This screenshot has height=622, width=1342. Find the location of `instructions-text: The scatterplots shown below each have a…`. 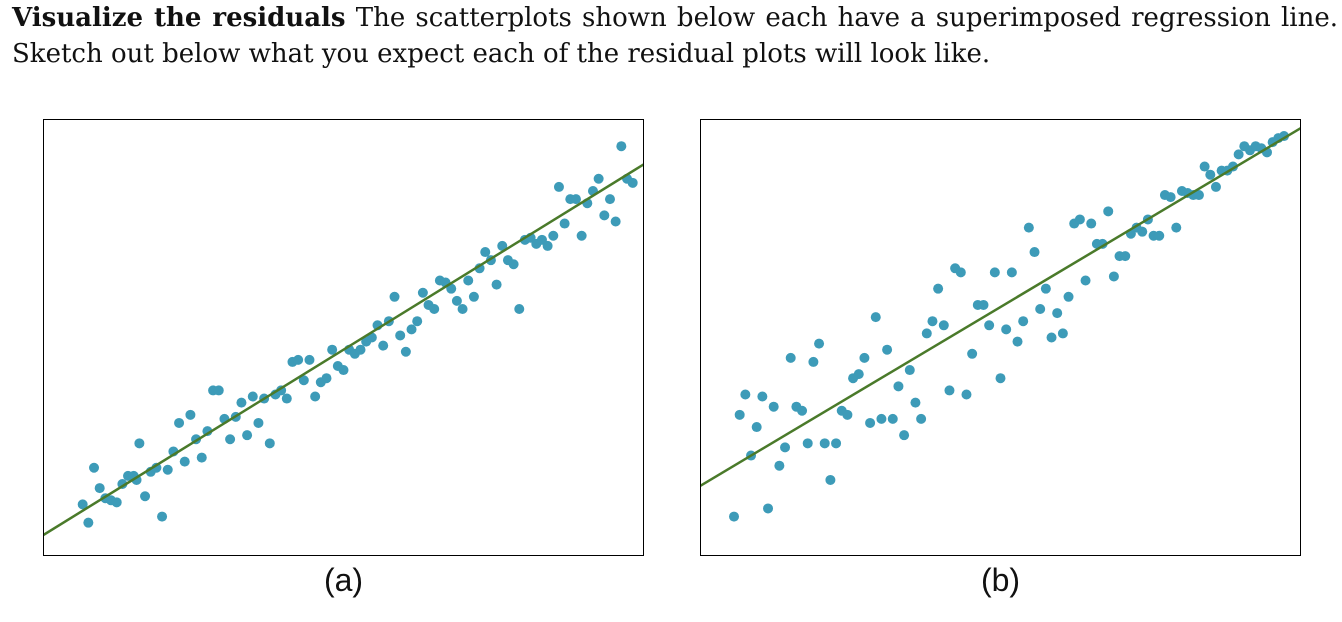

instructions-text: The scatterplots shown below each have a… is located at coordinates (675, 36).